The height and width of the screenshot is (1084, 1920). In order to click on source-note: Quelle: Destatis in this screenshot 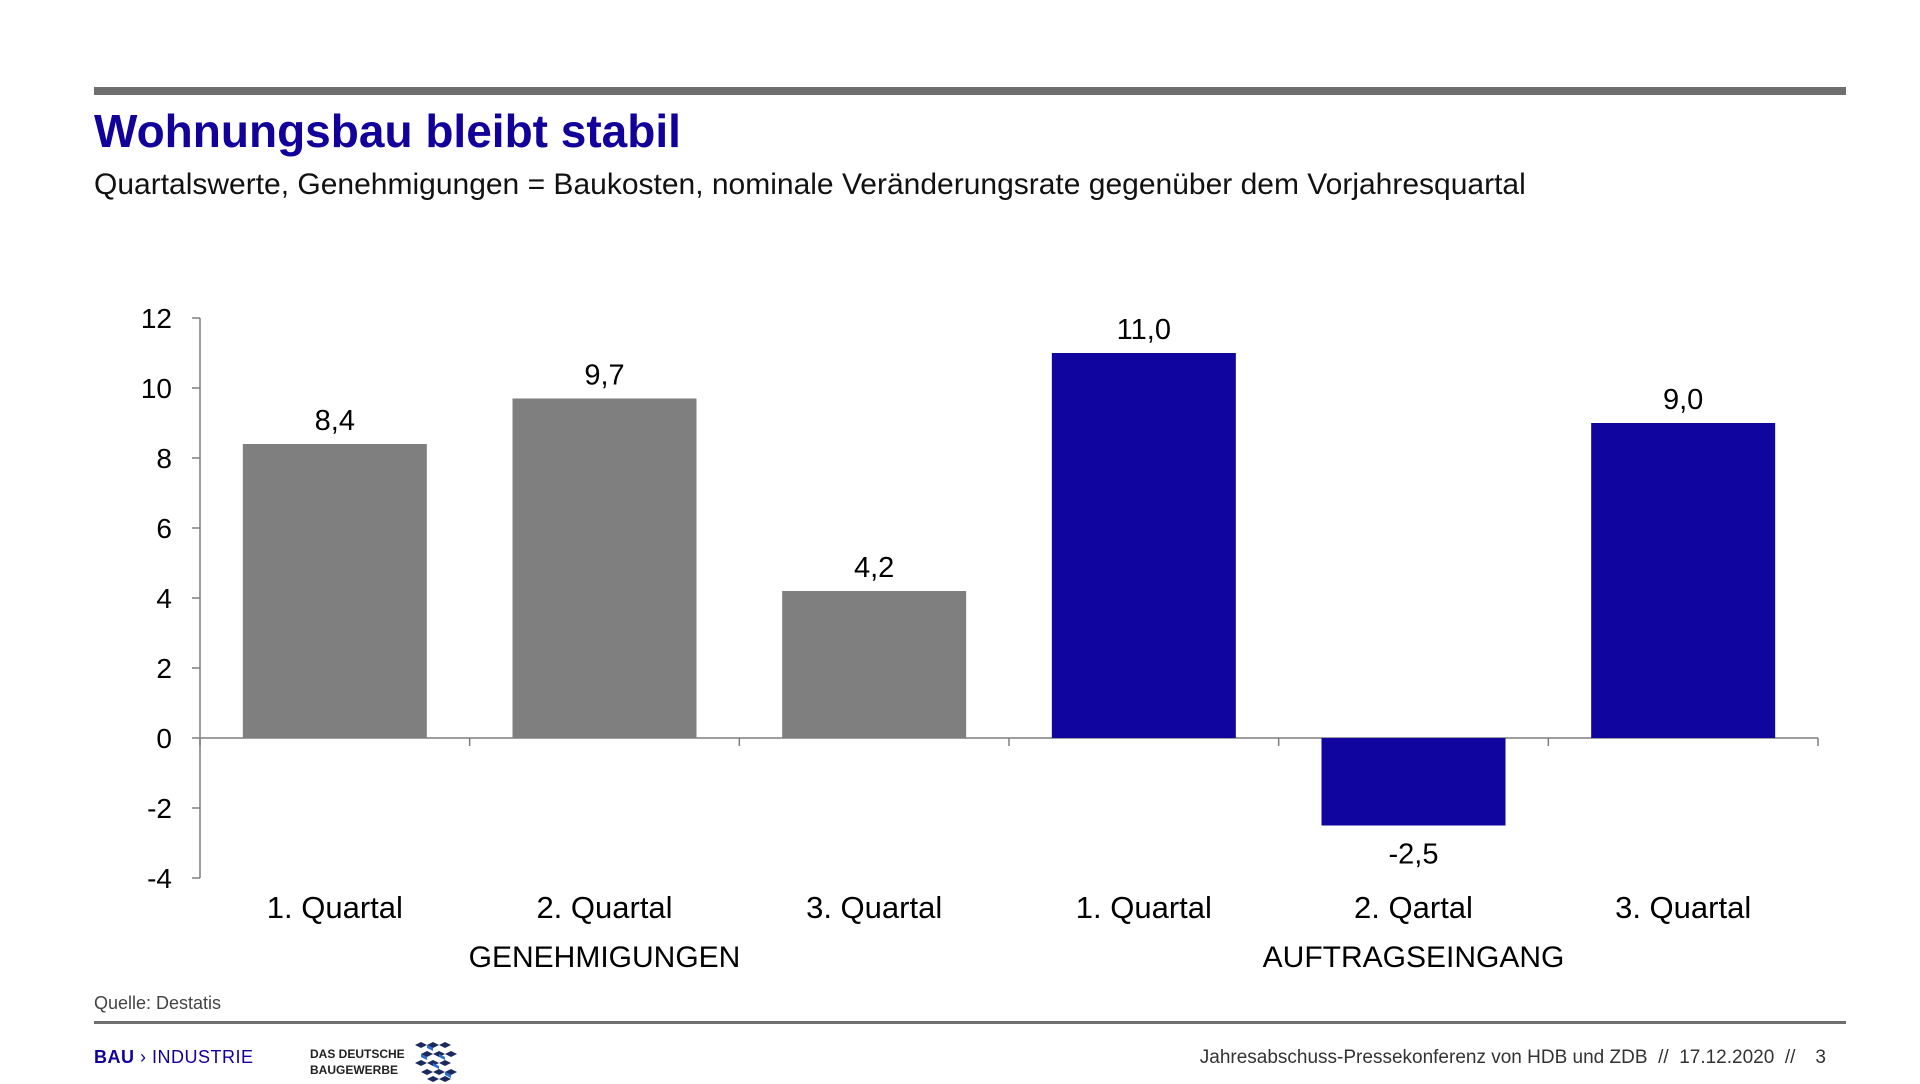, I will do `click(158, 1003)`.